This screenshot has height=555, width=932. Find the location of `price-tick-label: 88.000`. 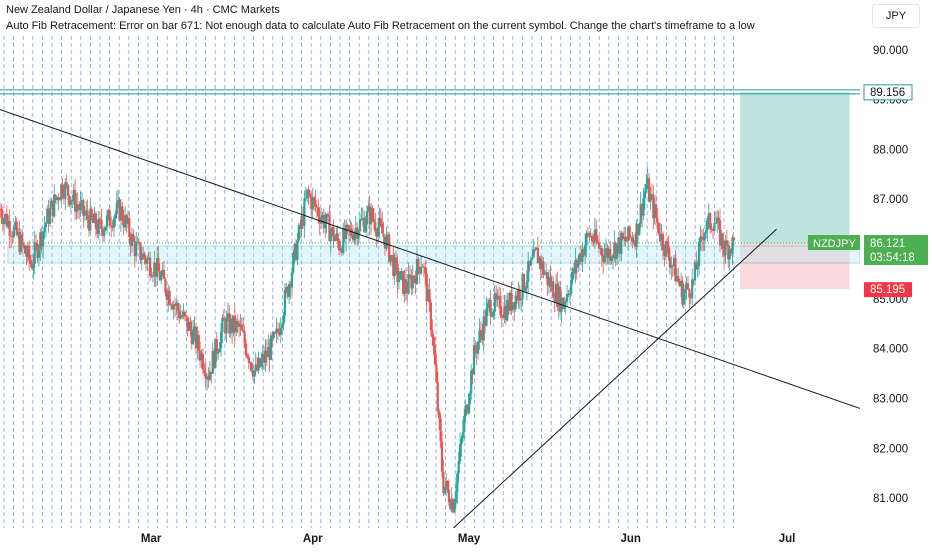

price-tick-label: 88.000 is located at coordinates (890, 150).